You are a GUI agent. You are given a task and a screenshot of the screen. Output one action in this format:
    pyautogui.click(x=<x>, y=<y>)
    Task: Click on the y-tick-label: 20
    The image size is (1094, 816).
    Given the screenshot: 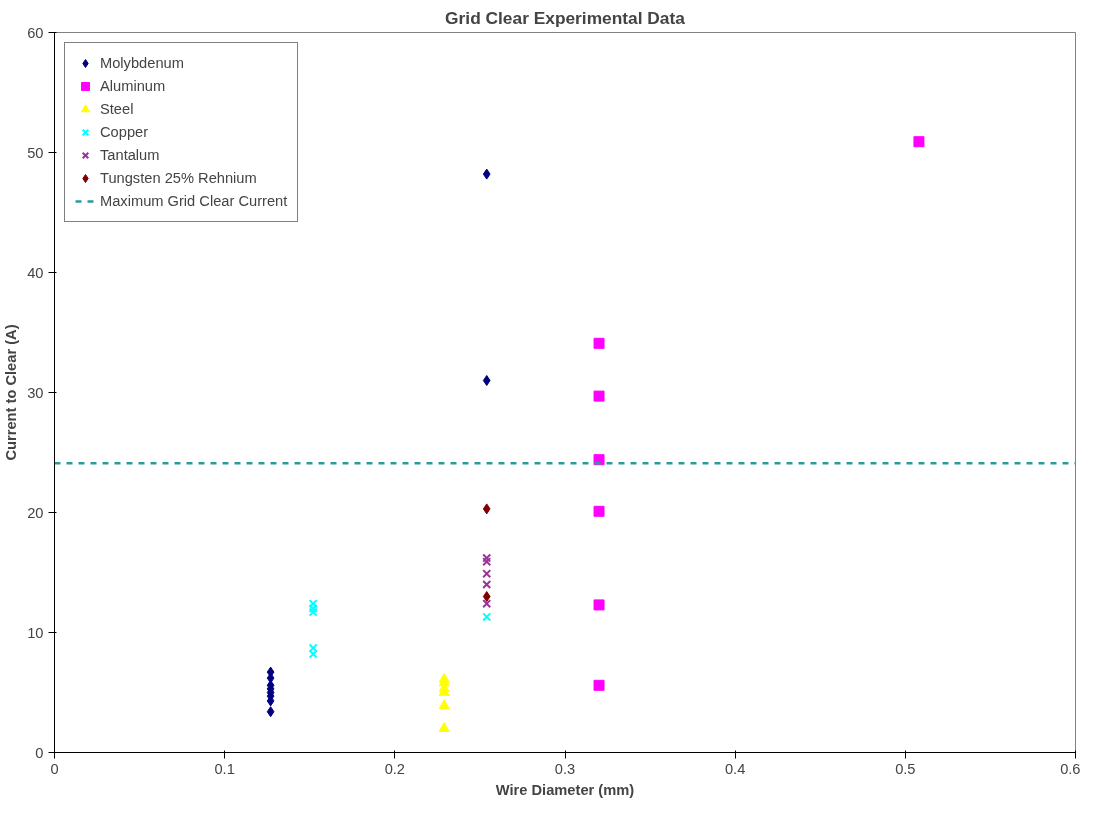 What is the action you would take?
    pyautogui.click(x=35, y=512)
    